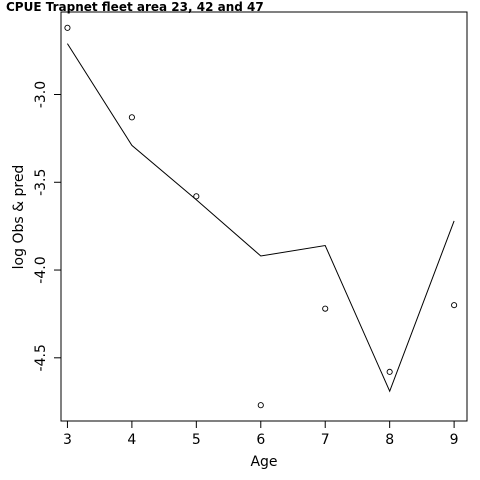 Image resolution: width=480 pixels, height=480 pixels. I want to click on x-tick-label: 9, so click(454, 440).